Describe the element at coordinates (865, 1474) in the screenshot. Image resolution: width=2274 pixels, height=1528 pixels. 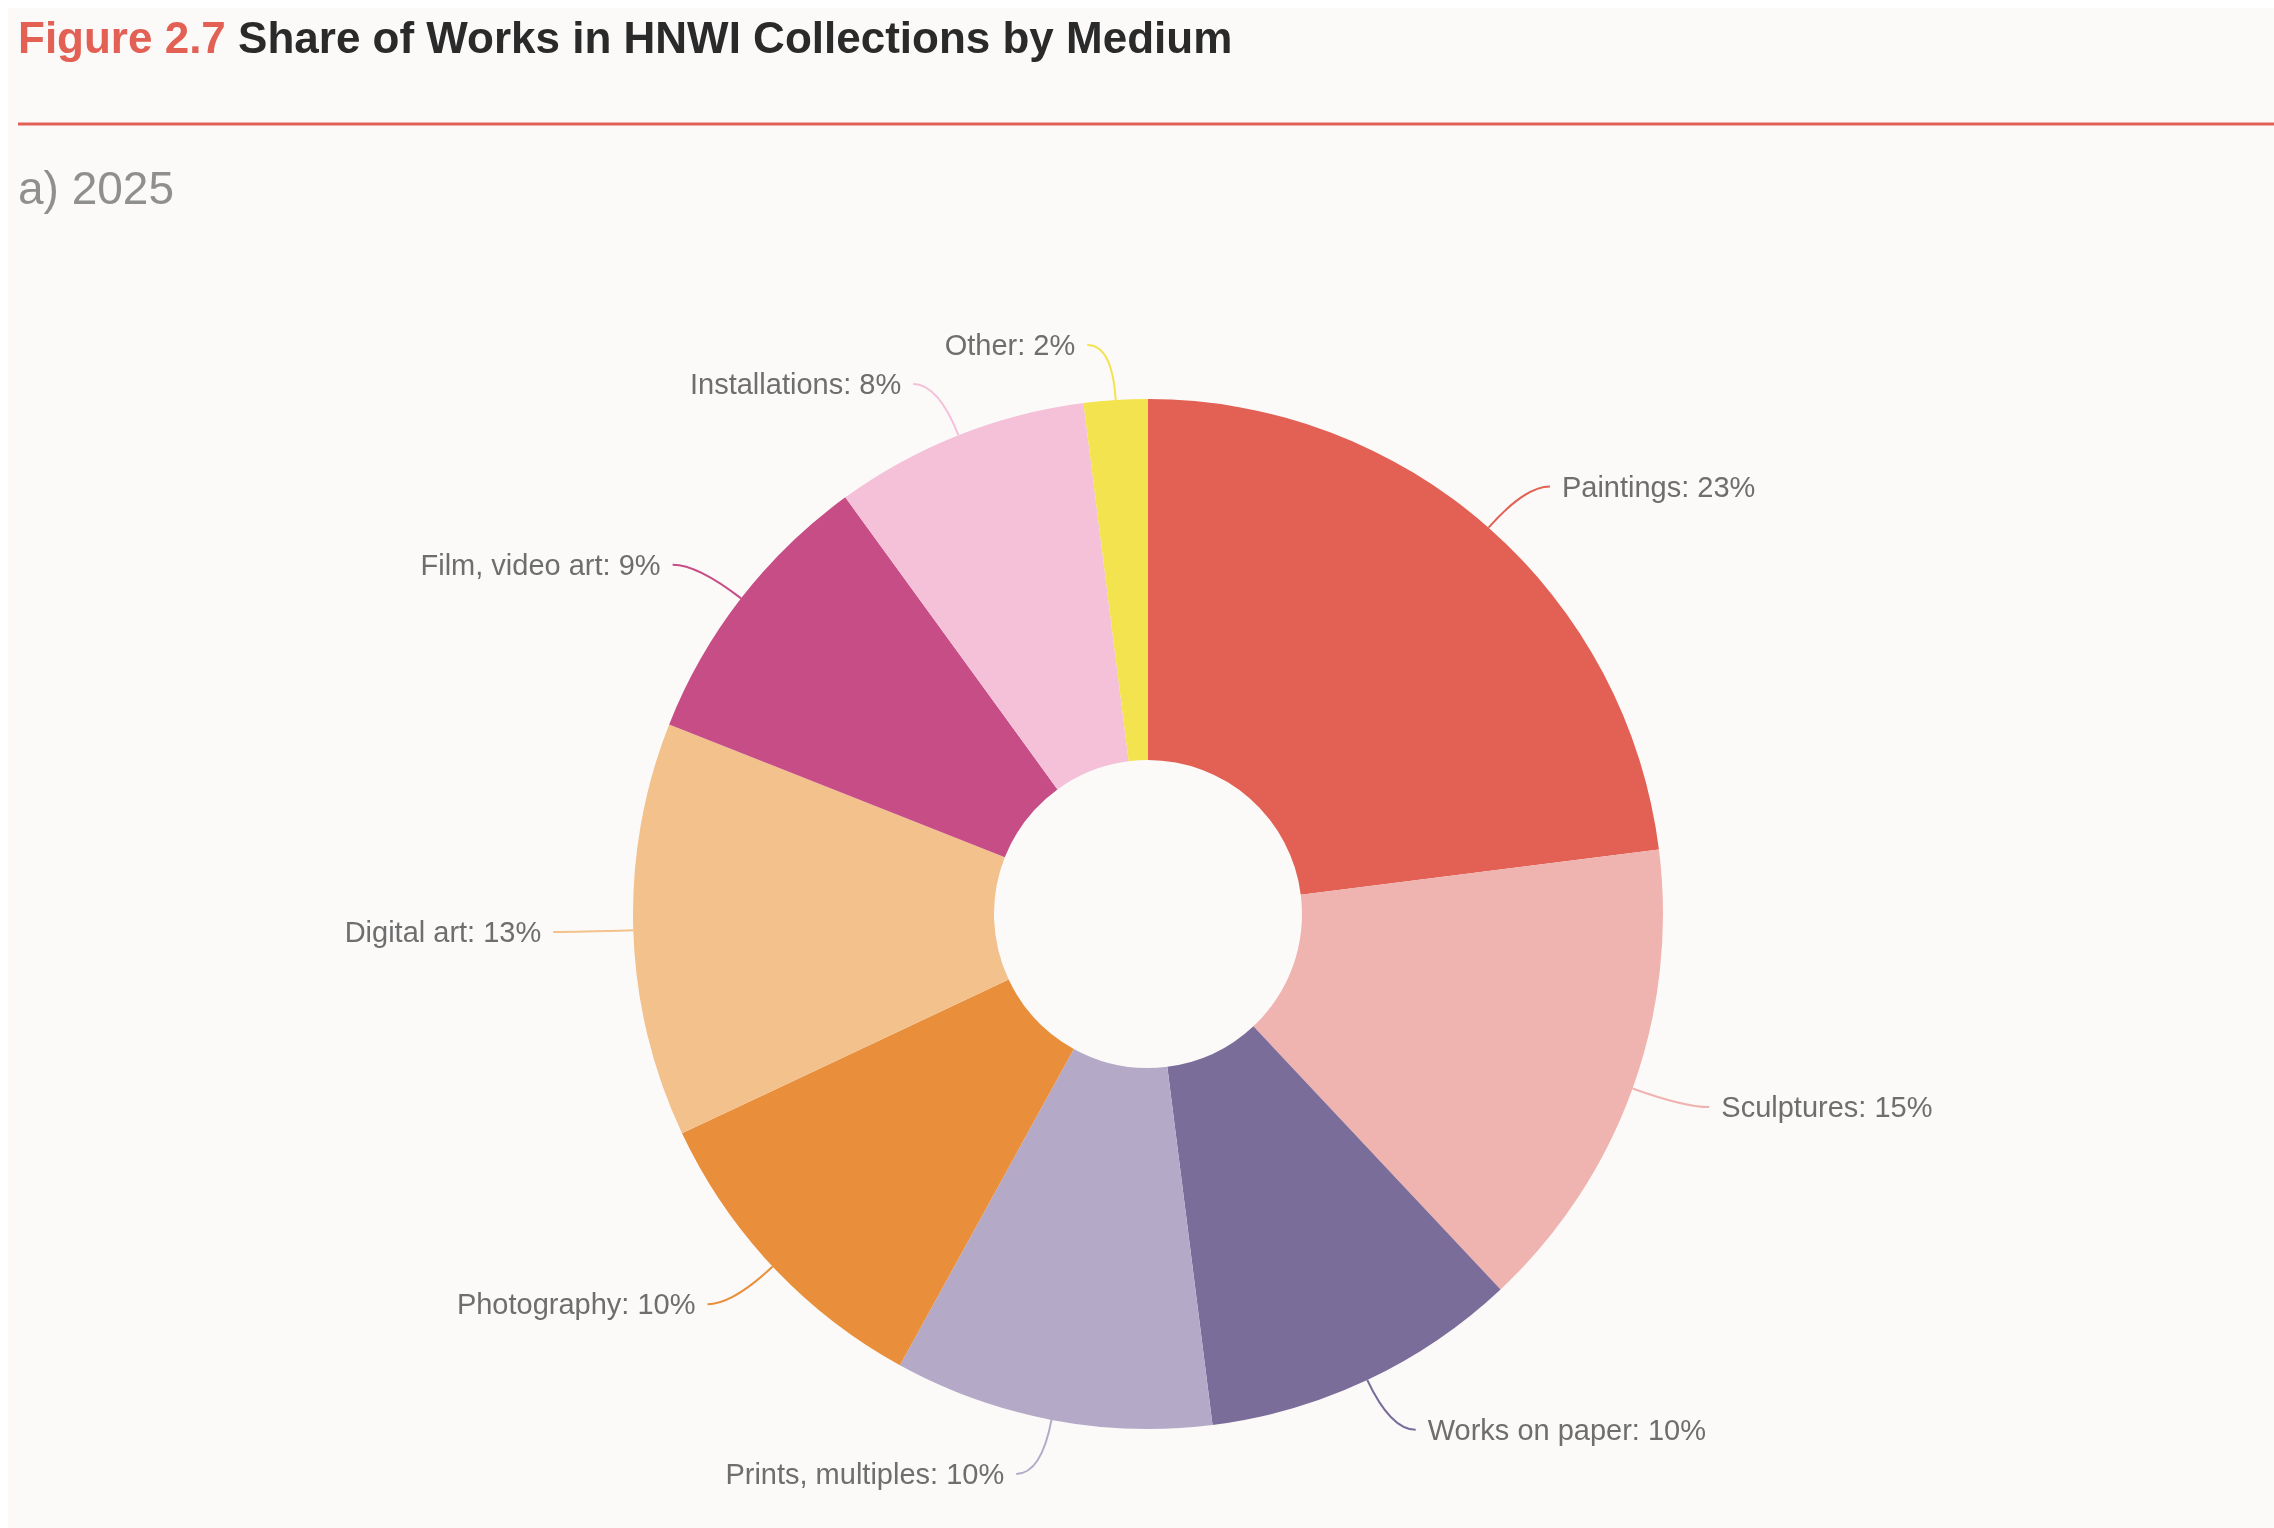
I see `slice-label: Prints, multiples: 10%` at that location.